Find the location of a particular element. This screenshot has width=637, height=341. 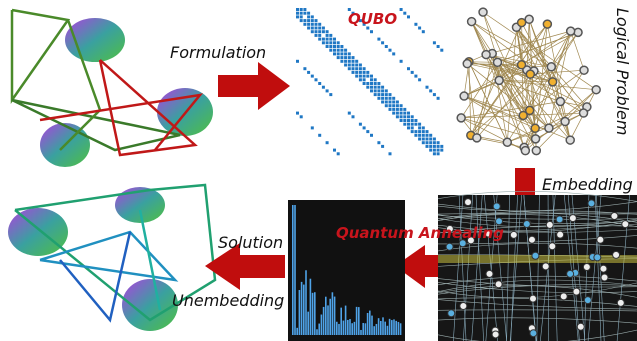

label: Embedding is located at coordinates (587, 184).